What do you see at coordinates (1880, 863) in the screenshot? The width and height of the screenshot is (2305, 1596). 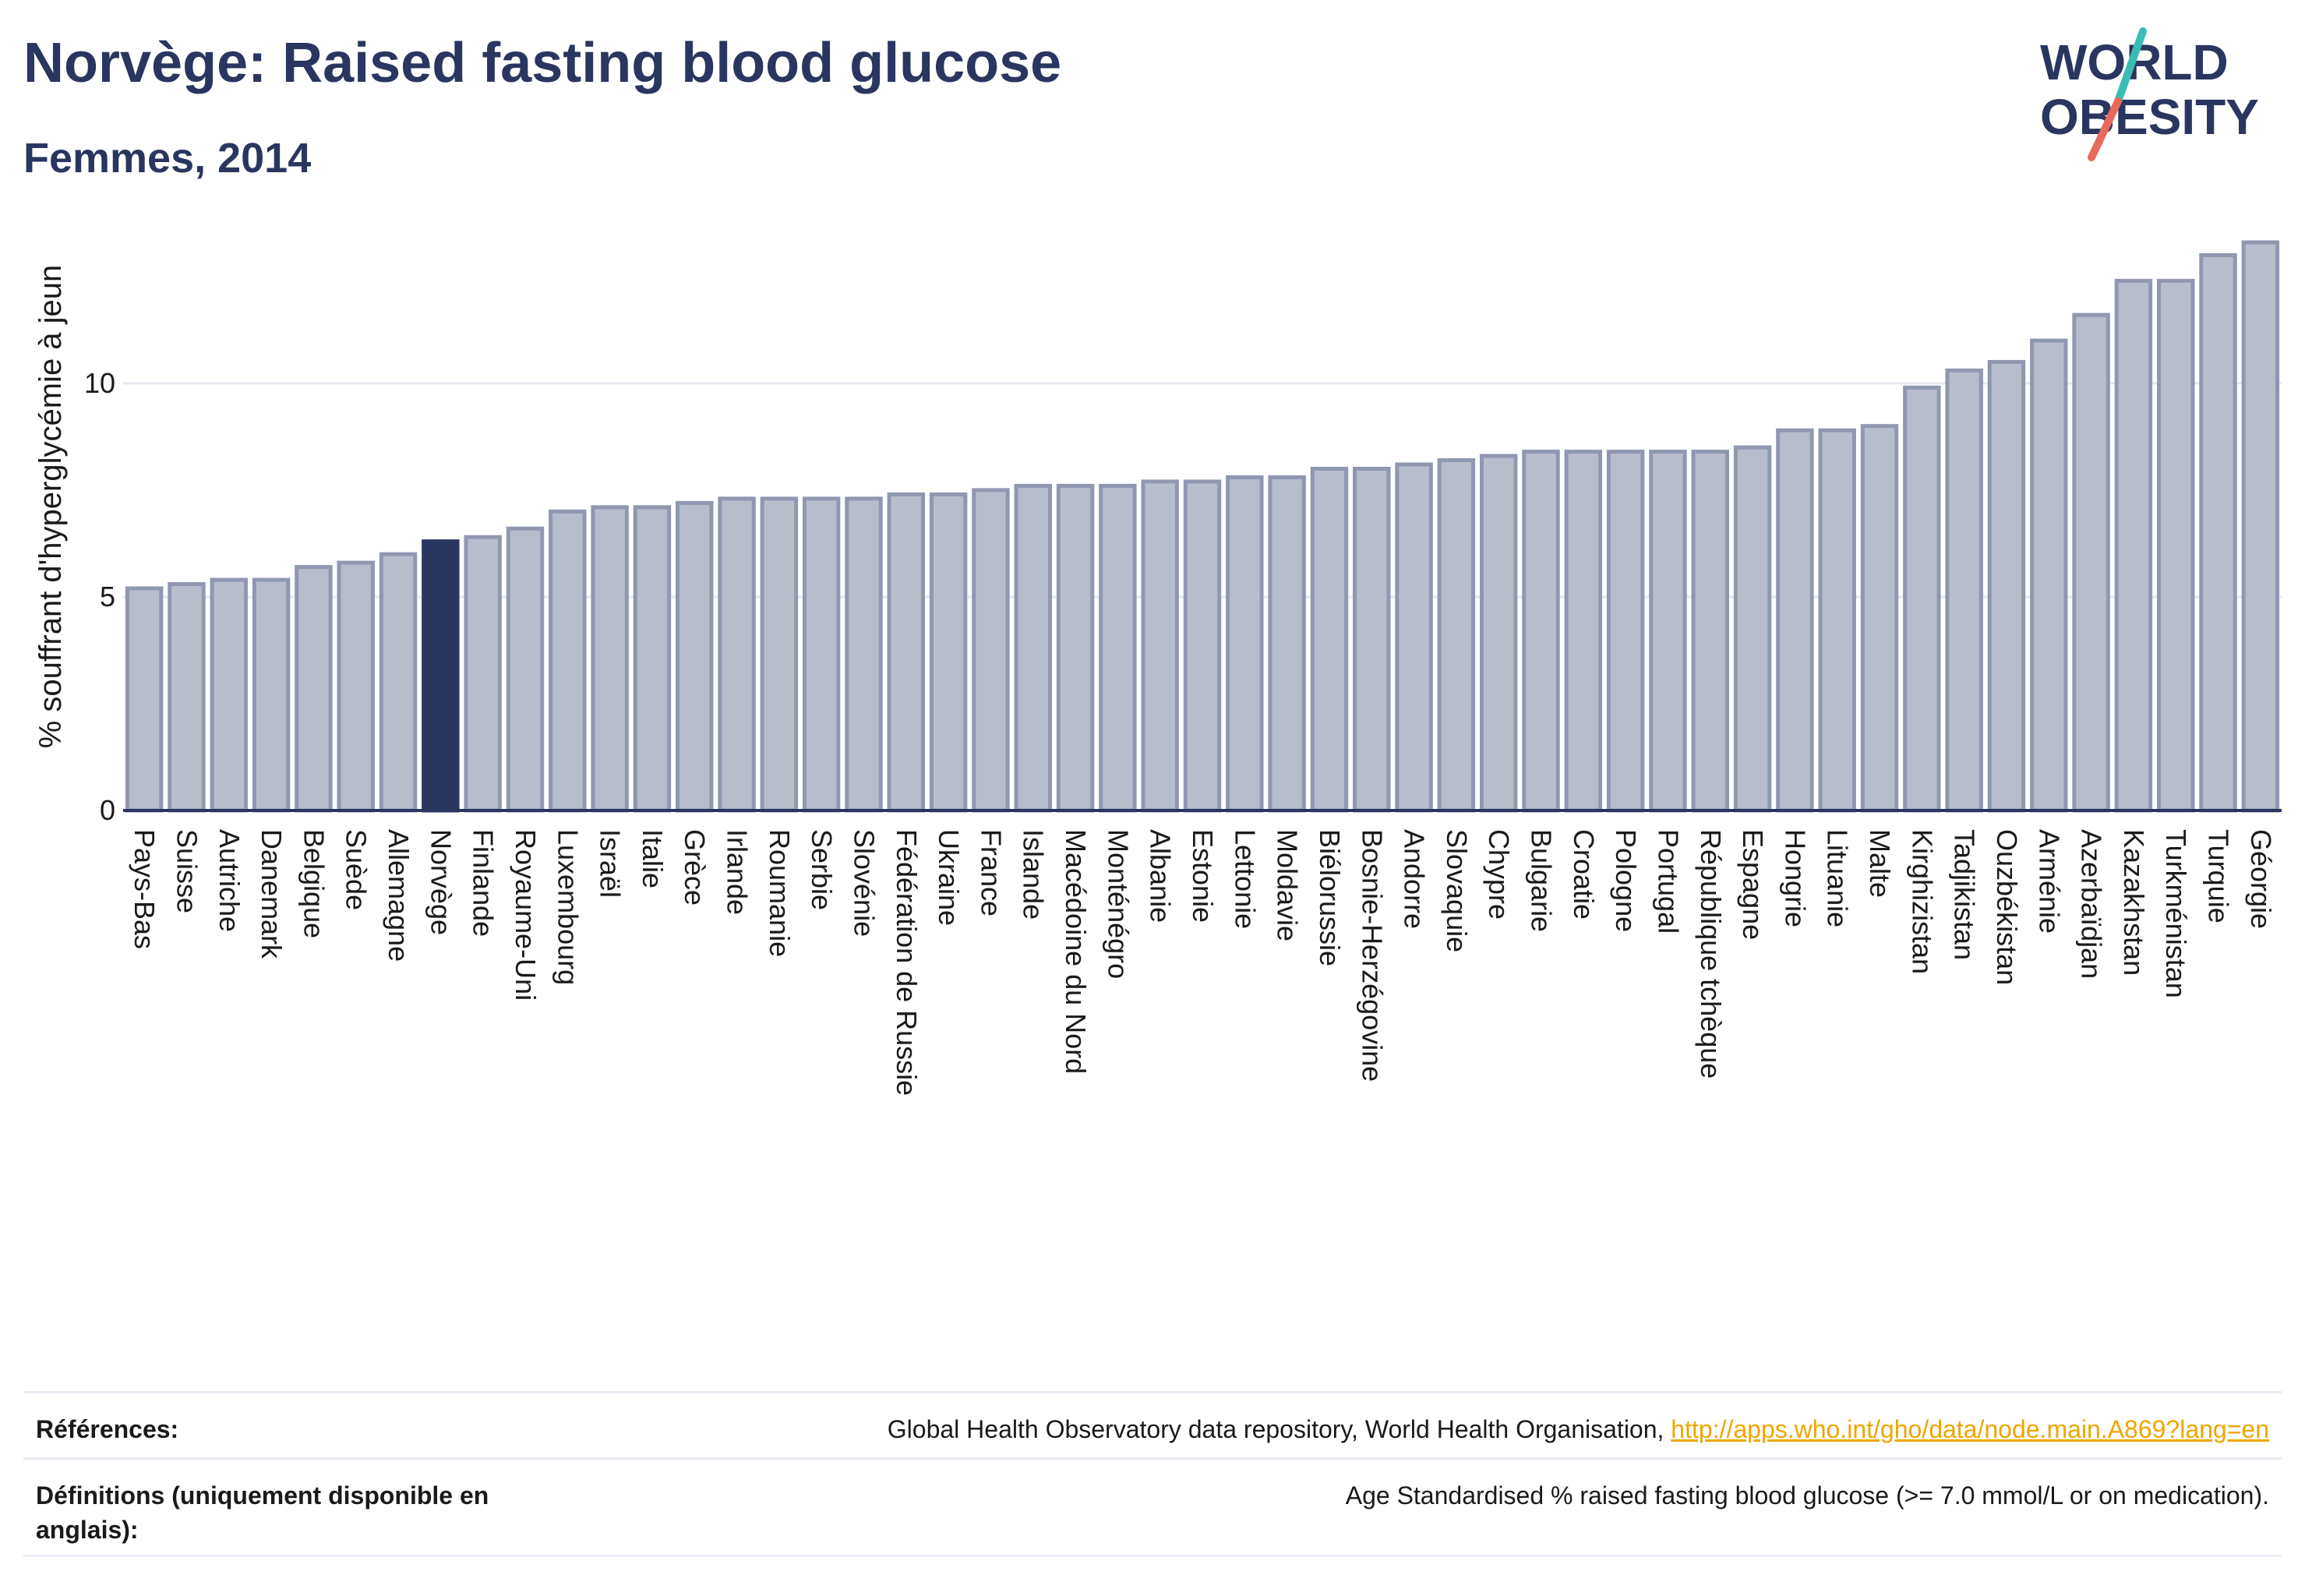 I see `x-tick-label: Malte` at bounding box center [1880, 863].